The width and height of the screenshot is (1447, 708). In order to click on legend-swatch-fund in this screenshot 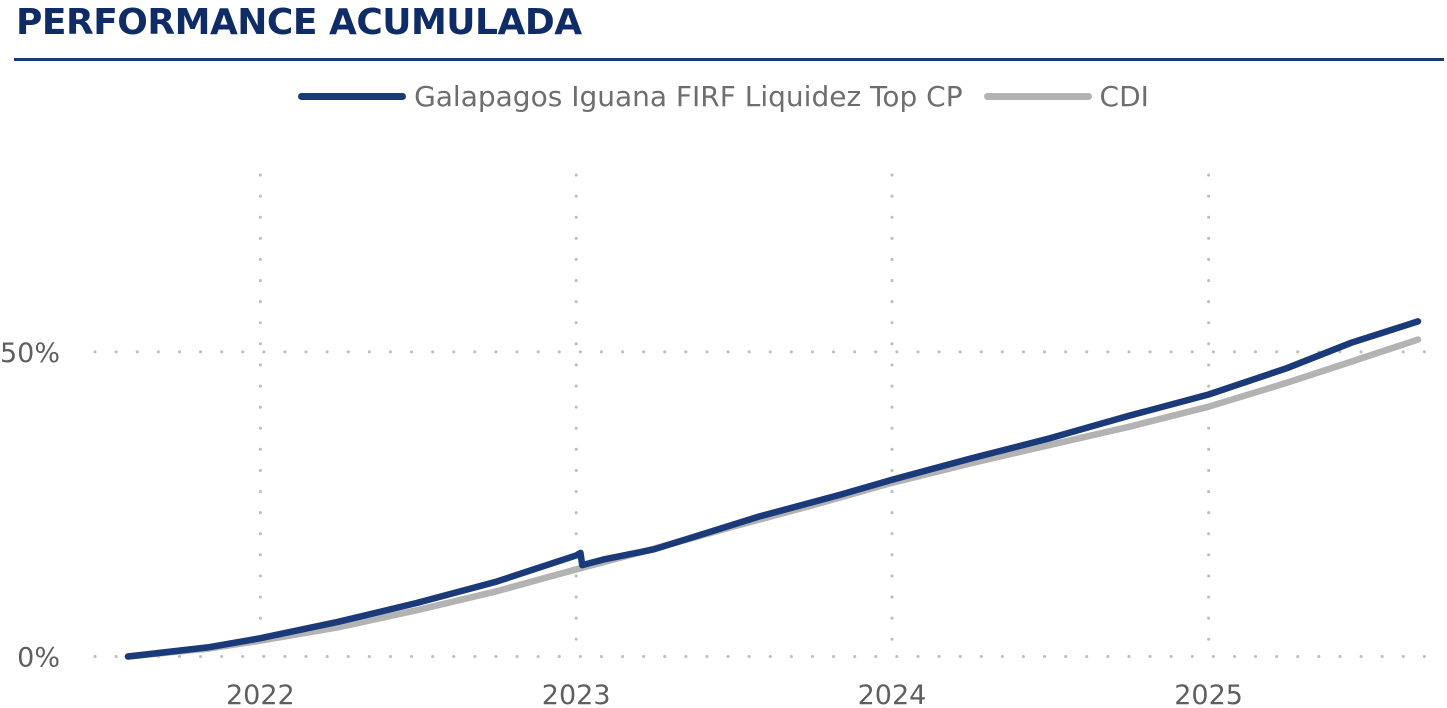, I will do `click(352, 96)`.